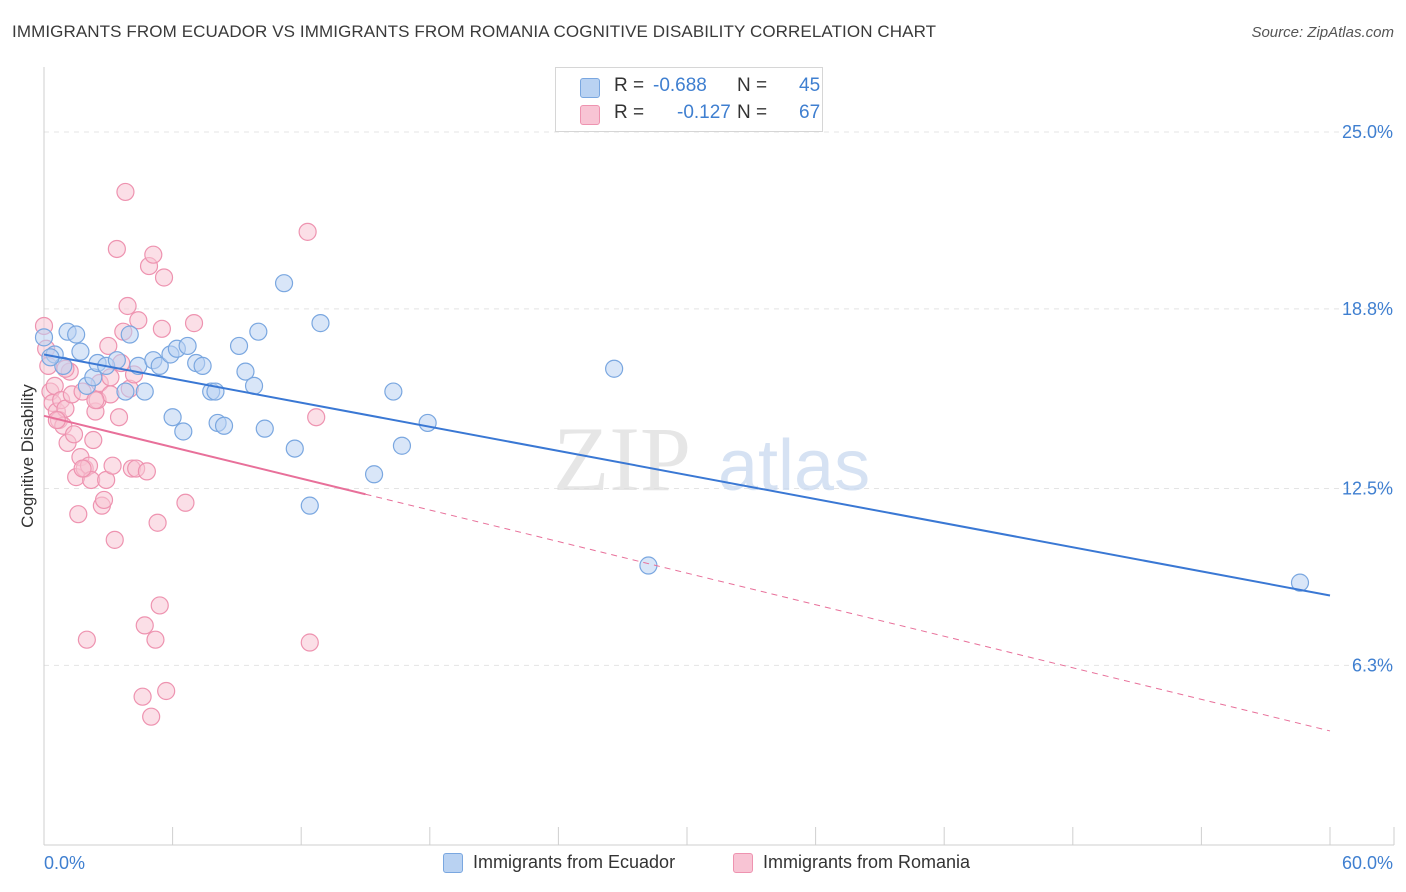 This screenshot has width=1406, height=892. Describe the element at coordinates (1367, 489) in the screenshot. I see `y-tick-label: 12.5%` at that location.